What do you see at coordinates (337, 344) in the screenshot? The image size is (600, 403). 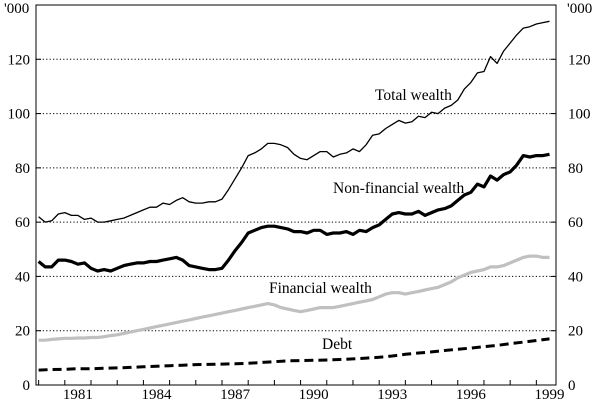 I see `annotation-debt: Debt` at bounding box center [337, 344].